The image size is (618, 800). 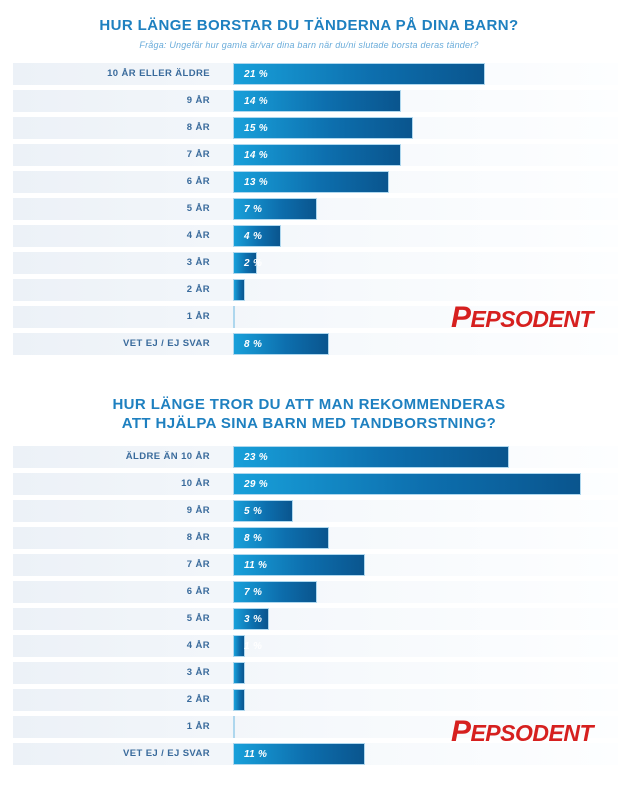 I want to click on category-label: 10 ÅR ELLER ÄLDRE, so click(x=158, y=73).